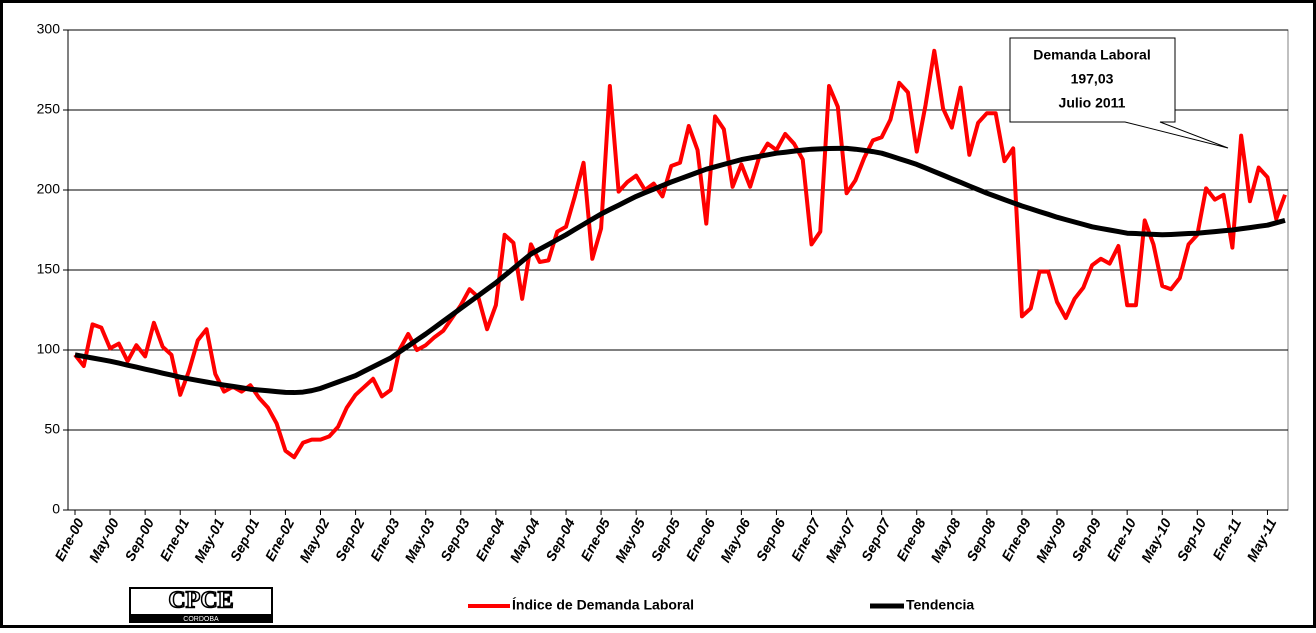 The image size is (1316, 633). I want to click on annotation: Demanda Laboral 197,03 Julio 2011, so click(1119, 93).